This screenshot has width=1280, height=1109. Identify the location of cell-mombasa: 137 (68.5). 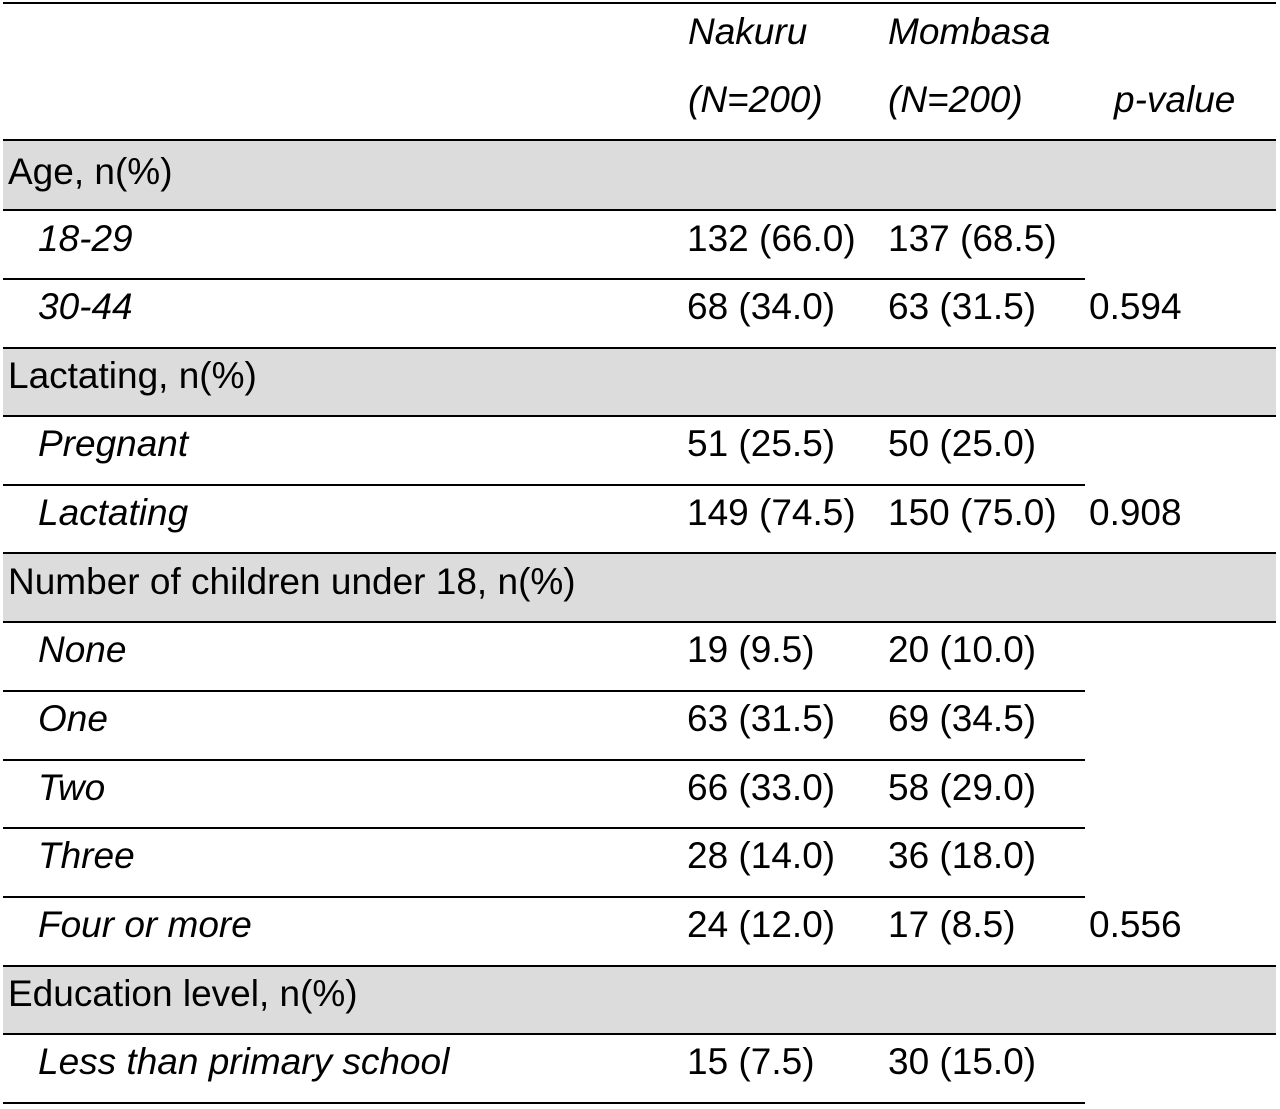
(972, 238).